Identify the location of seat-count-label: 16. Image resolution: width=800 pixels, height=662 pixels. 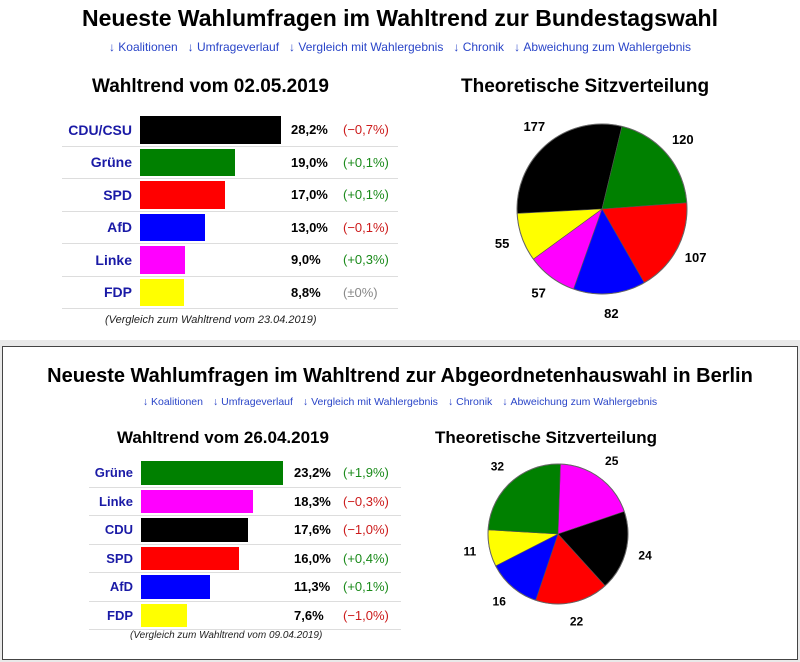
(500, 601).